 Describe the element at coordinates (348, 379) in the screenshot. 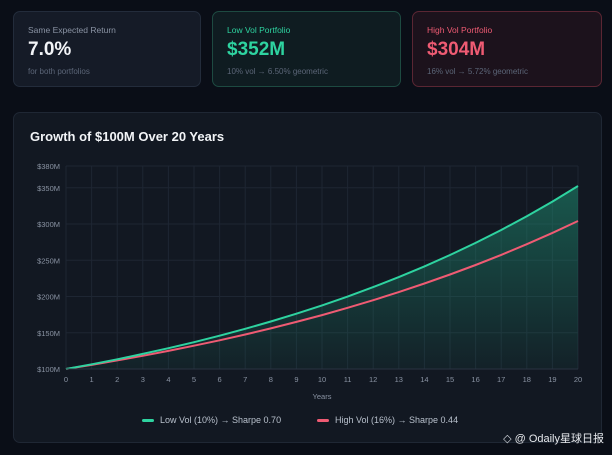

I see `x-tick-label: 11` at that location.